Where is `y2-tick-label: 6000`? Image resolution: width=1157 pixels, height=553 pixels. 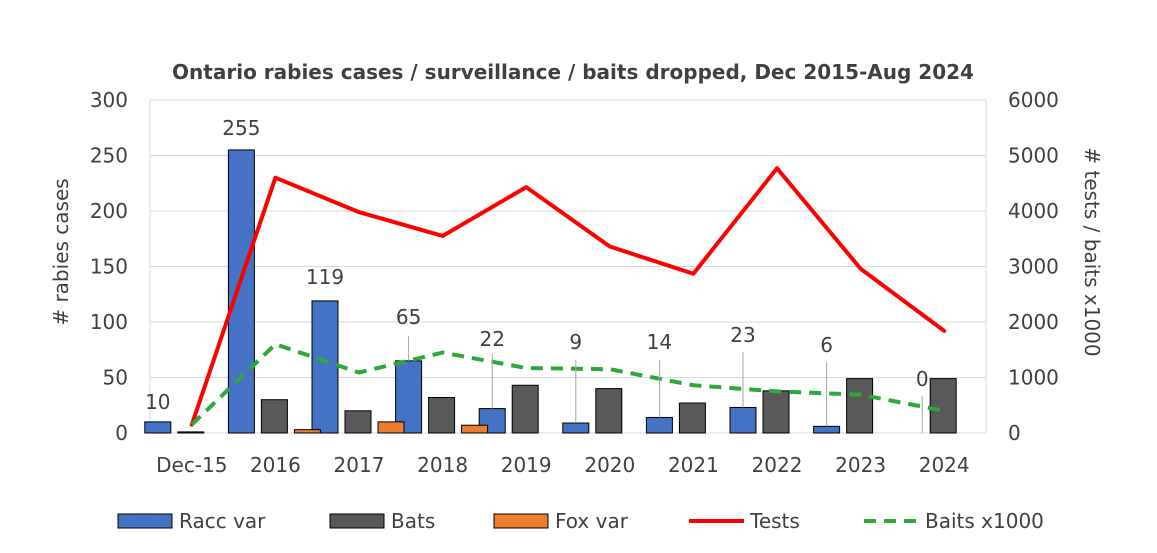
y2-tick-label: 6000 is located at coordinates (1033, 100).